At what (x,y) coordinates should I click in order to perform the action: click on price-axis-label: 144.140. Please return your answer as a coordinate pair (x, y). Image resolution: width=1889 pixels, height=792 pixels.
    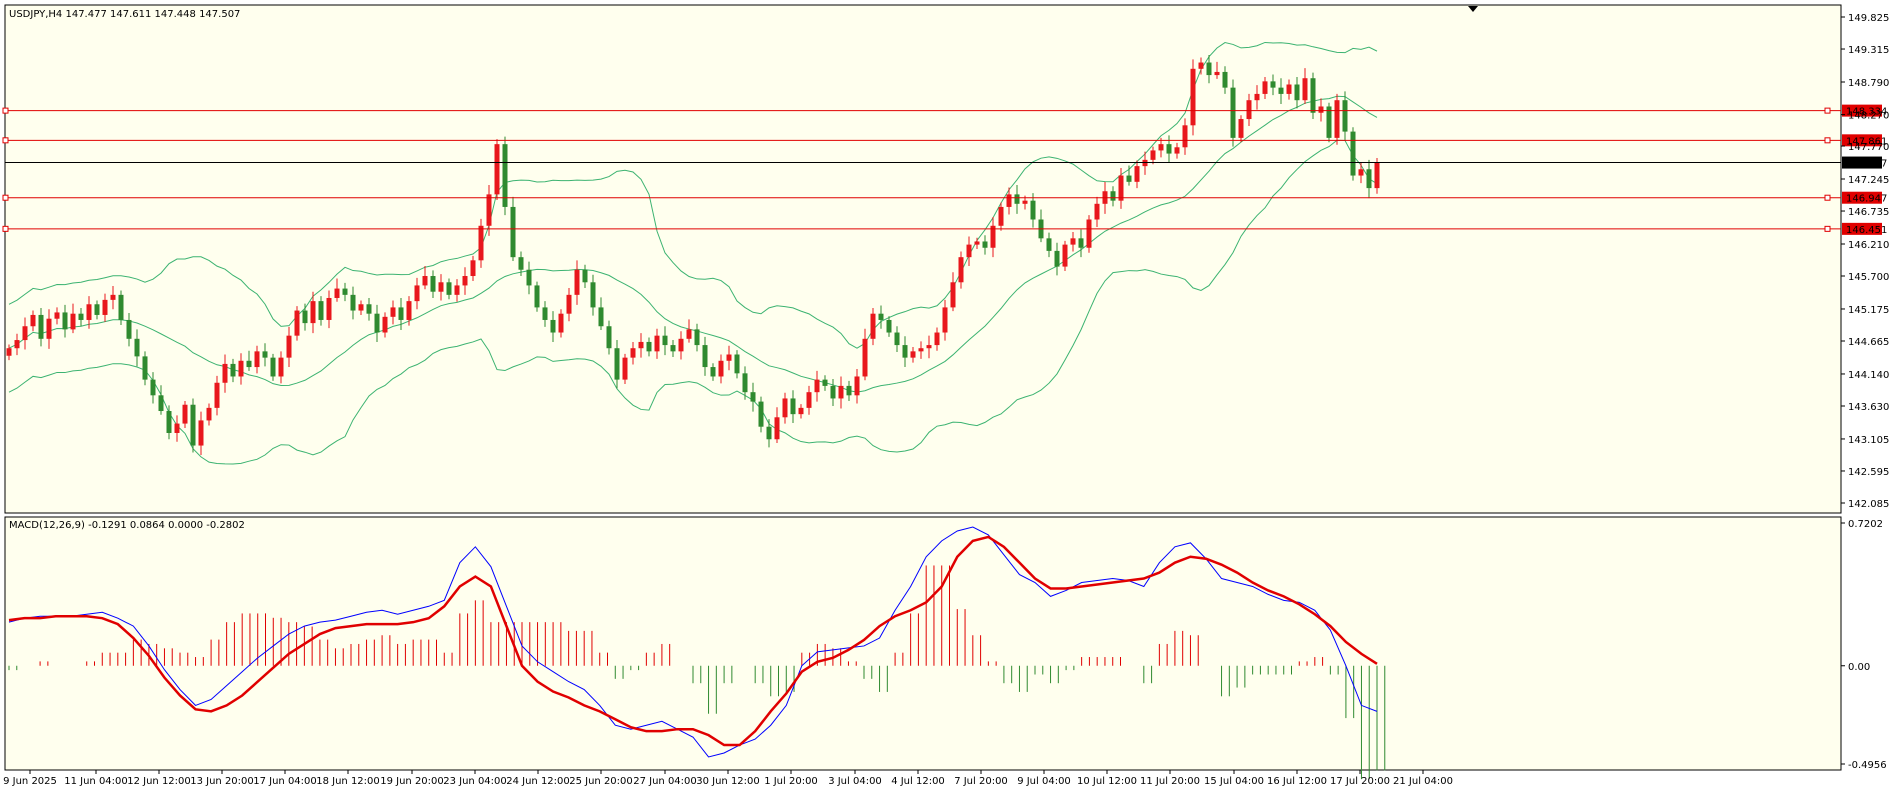
    Looking at the image, I should click on (1868, 375).